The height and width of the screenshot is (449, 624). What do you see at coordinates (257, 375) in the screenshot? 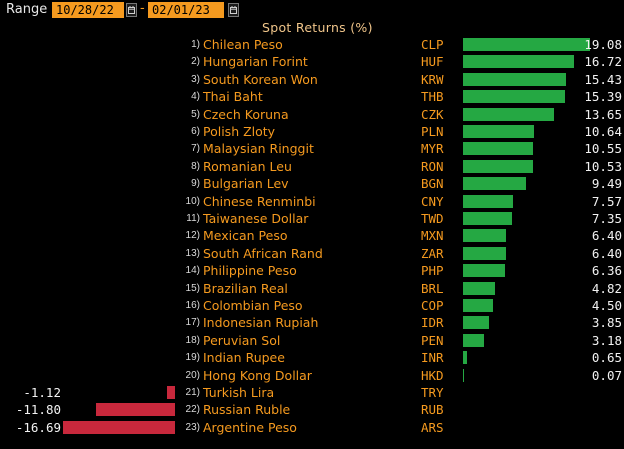
I see `currency-name: Hong Kong Dollar` at bounding box center [257, 375].